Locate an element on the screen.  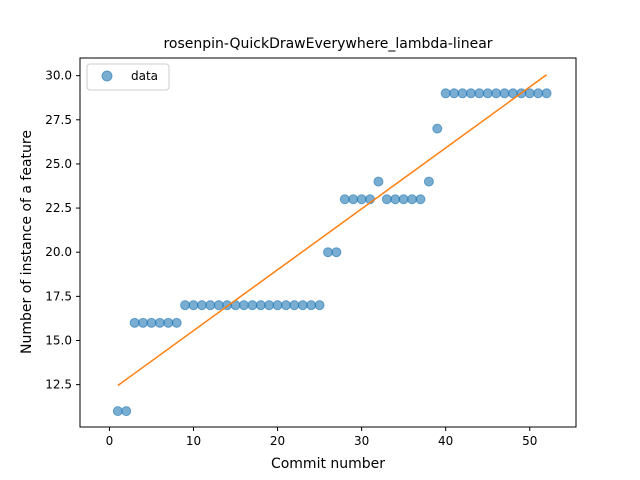
y-axis: 12.5 15.0 17.5 20.0 22.5 25.0 27.5 30.0 is located at coordinates (62, 230).